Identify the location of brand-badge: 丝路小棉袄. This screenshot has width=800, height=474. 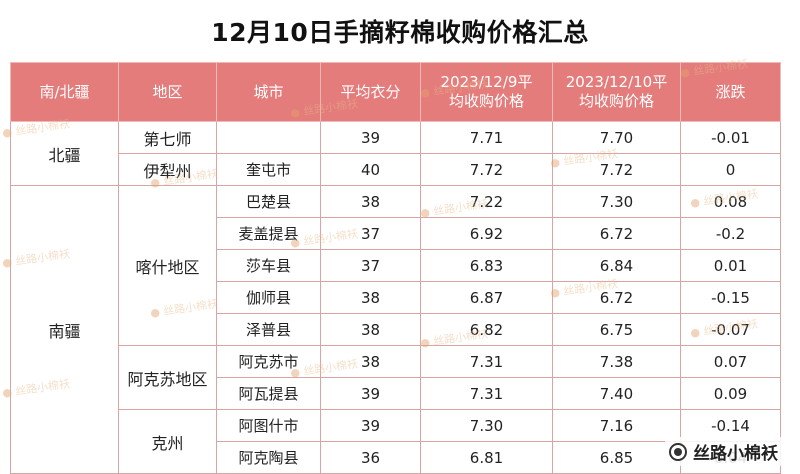
(723, 451).